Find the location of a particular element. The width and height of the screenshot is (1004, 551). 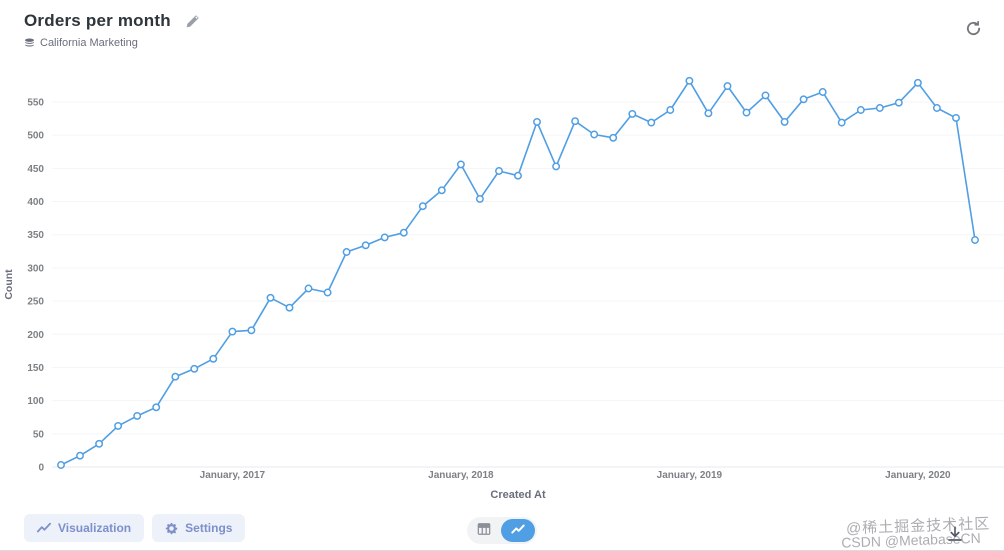

card-header: Orders per month California Marketing is located at coordinates (502, 30).